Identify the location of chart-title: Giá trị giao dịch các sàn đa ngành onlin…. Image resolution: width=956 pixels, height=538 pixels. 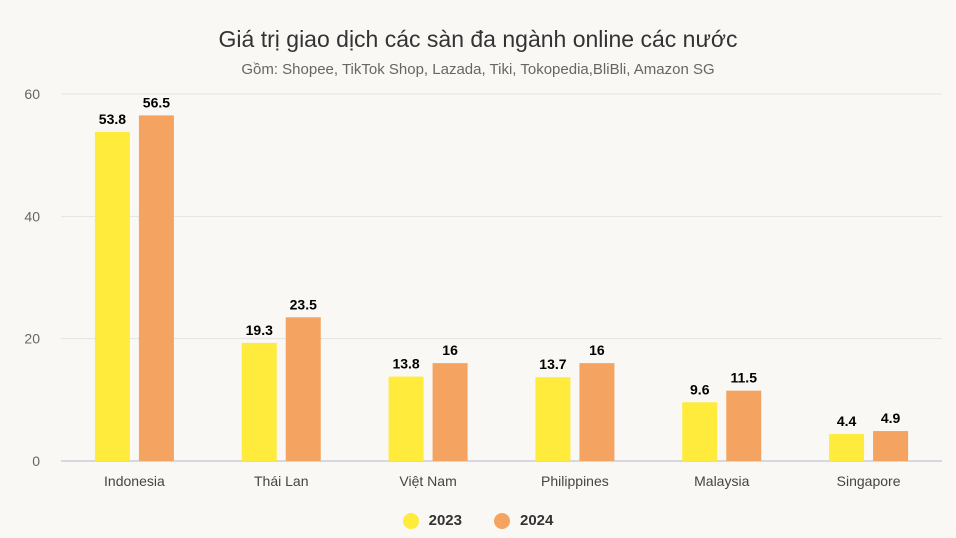
(478, 39).